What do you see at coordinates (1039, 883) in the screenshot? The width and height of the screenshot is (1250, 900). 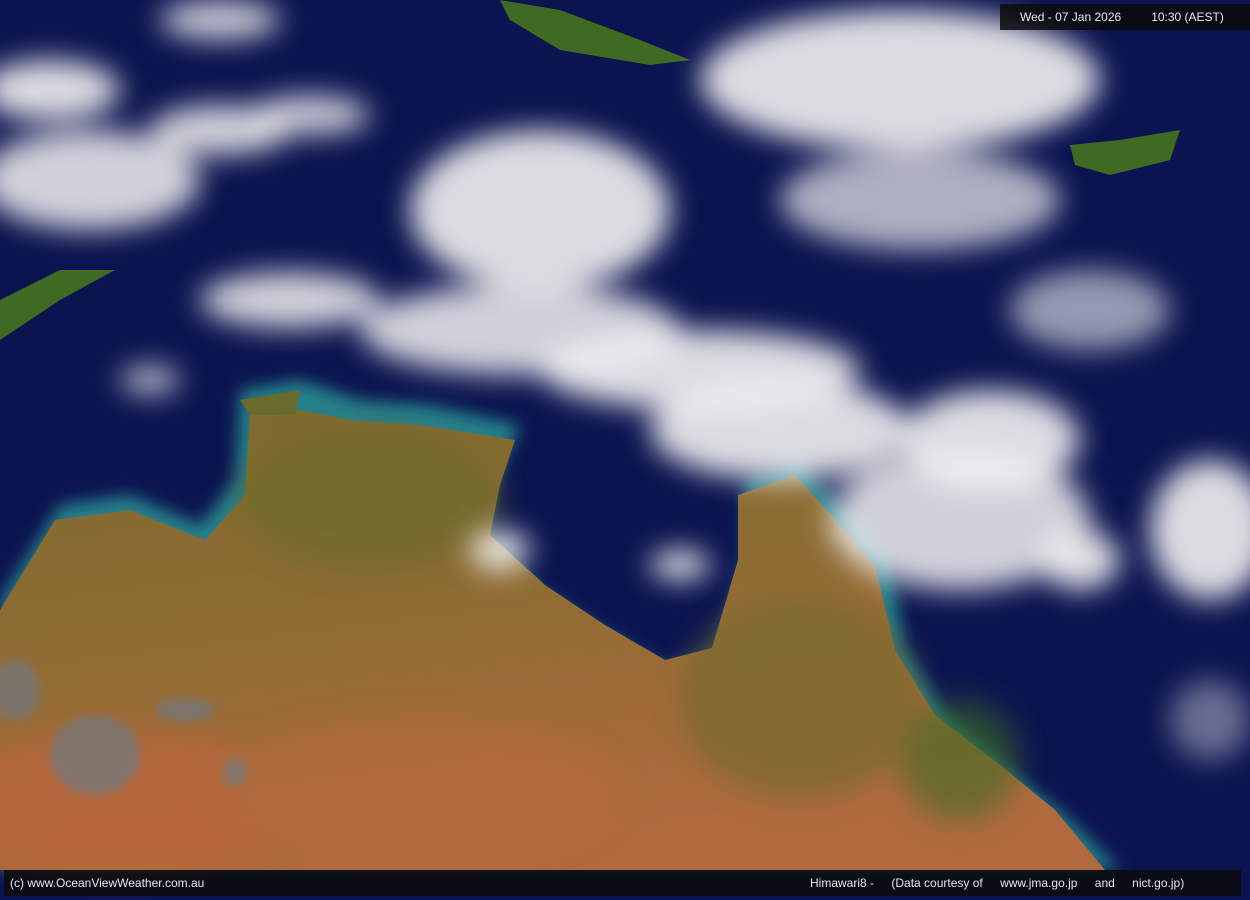 I see `jma-link: www.jma.go.jp` at bounding box center [1039, 883].